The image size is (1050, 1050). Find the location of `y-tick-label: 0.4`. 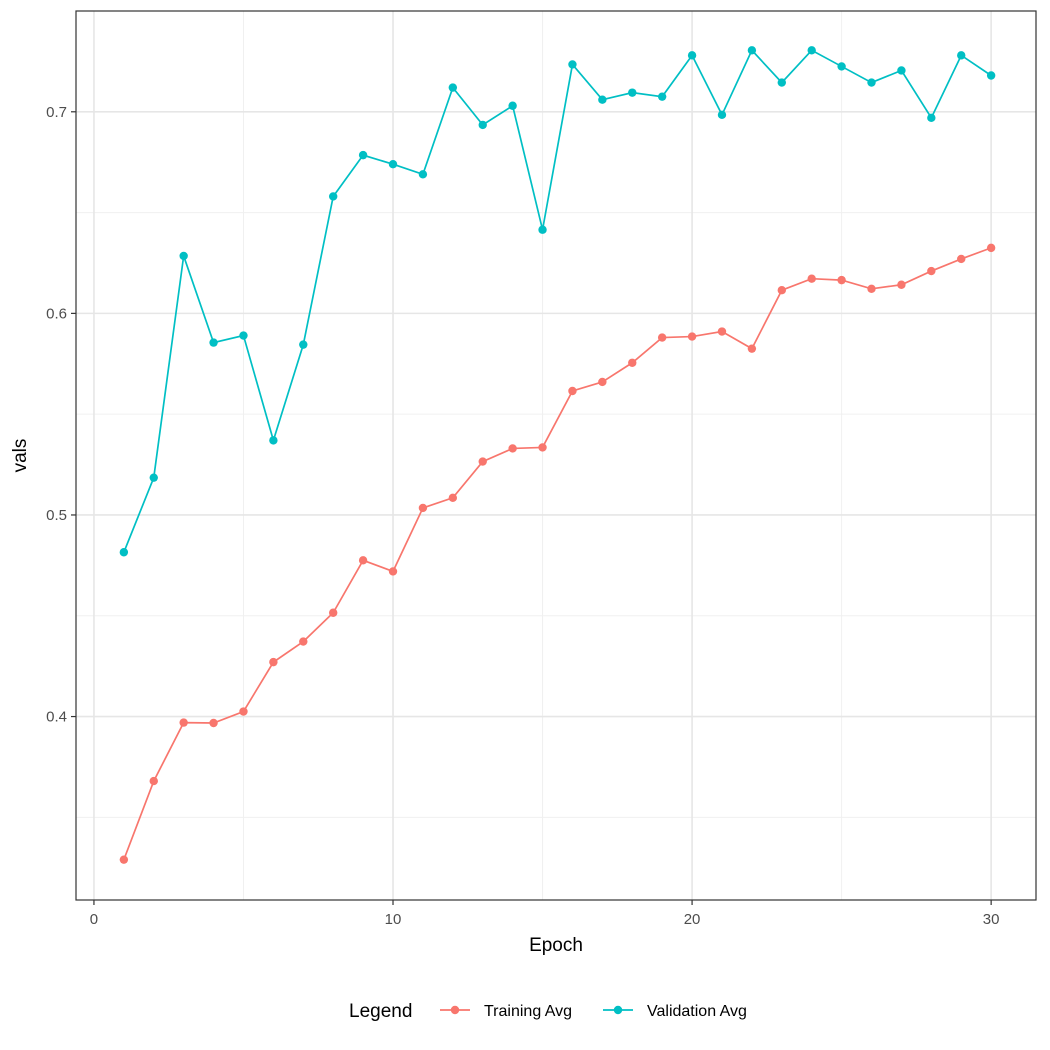

y-tick-label: 0.4 is located at coordinates (56, 717).